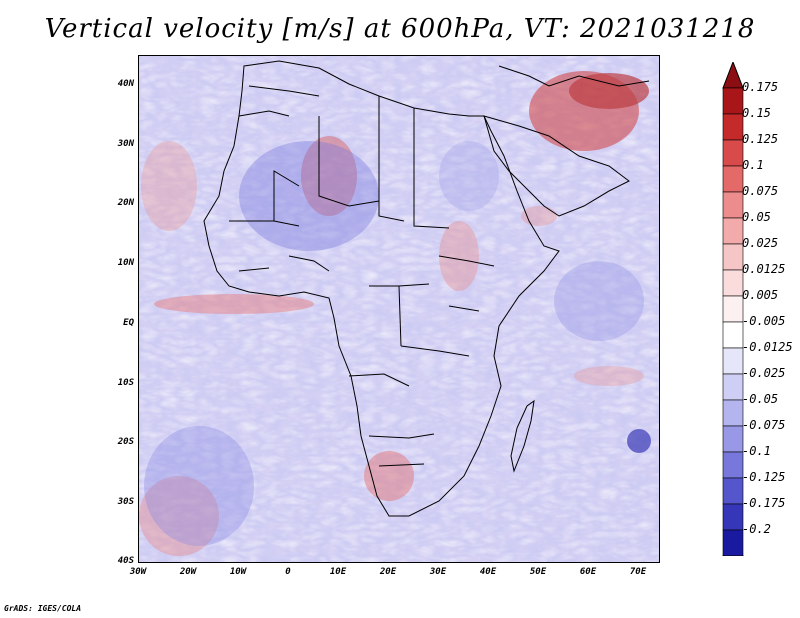 This screenshot has width=800, height=618. Describe the element at coordinates (488, 572) in the screenshot. I see `lon-label: 40E` at that location.